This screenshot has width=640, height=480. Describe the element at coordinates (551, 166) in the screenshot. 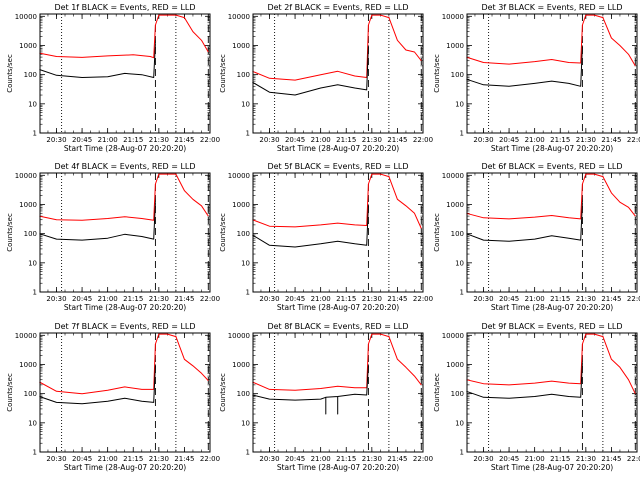

I see `panel-title: Det 6f BLACK = Events, RED = LLD` at that location.